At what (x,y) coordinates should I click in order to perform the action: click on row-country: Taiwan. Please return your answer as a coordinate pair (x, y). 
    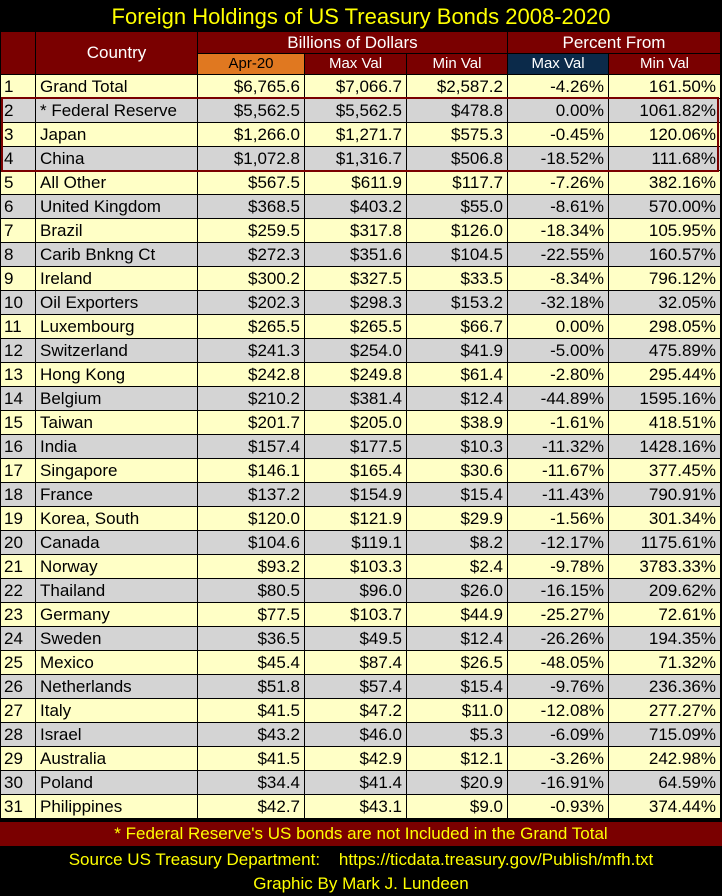
    Looking at the image, I should click on (116, 422).